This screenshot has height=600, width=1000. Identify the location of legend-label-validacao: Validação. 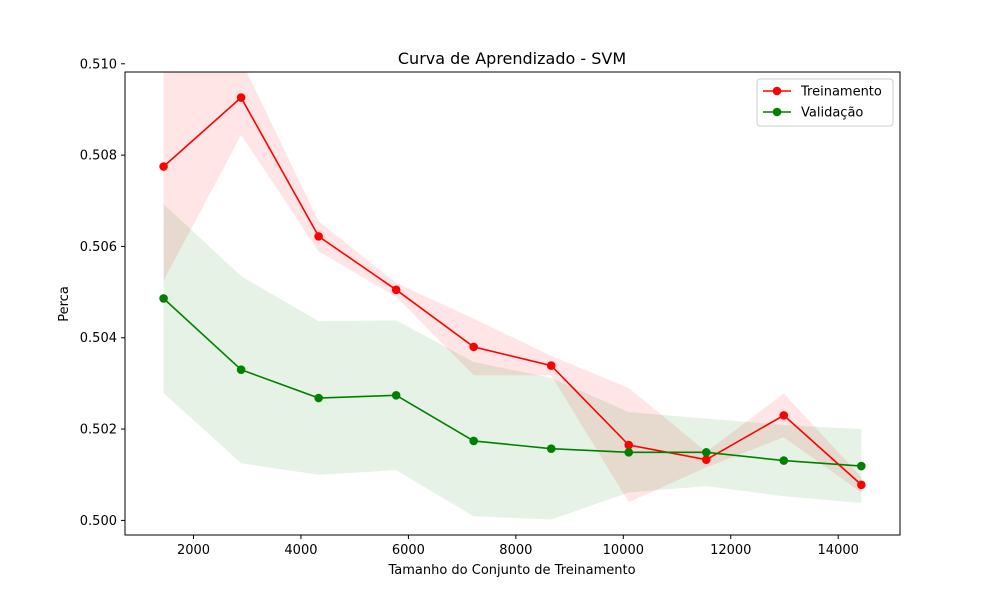
(832, 113).